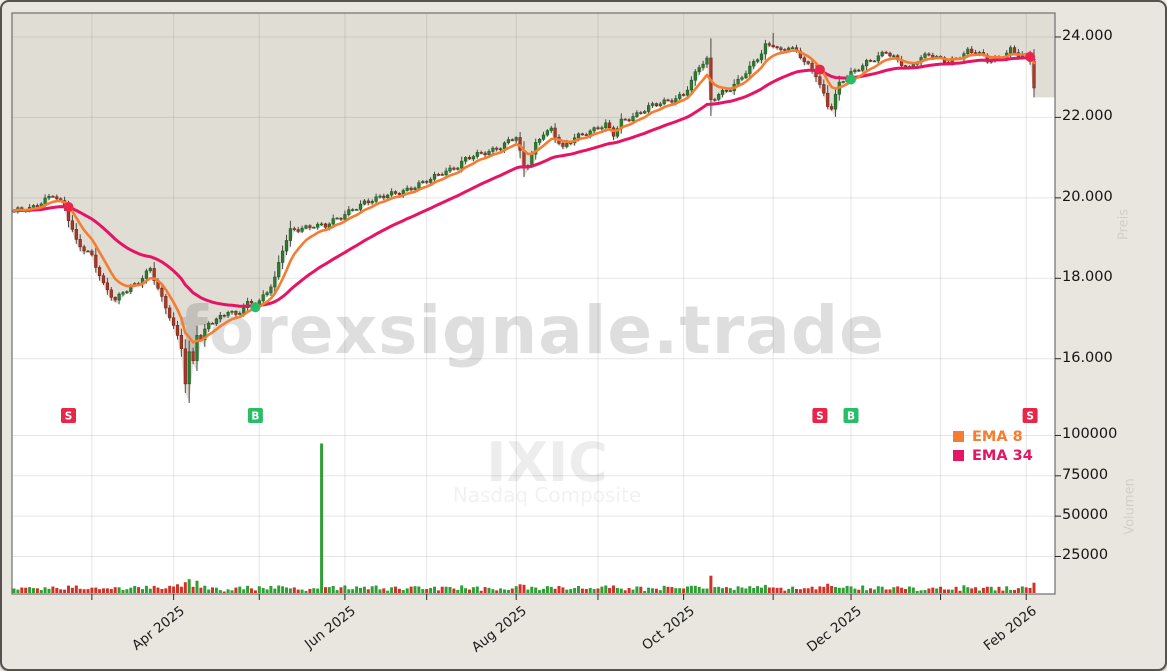 Image resolution: width=1167 pixels, height=671 pixels. What do you see at coordinates (546, 462) in the screenshot?
I see `watermark-symbol: IXIC` at bounding box center [546, 462].